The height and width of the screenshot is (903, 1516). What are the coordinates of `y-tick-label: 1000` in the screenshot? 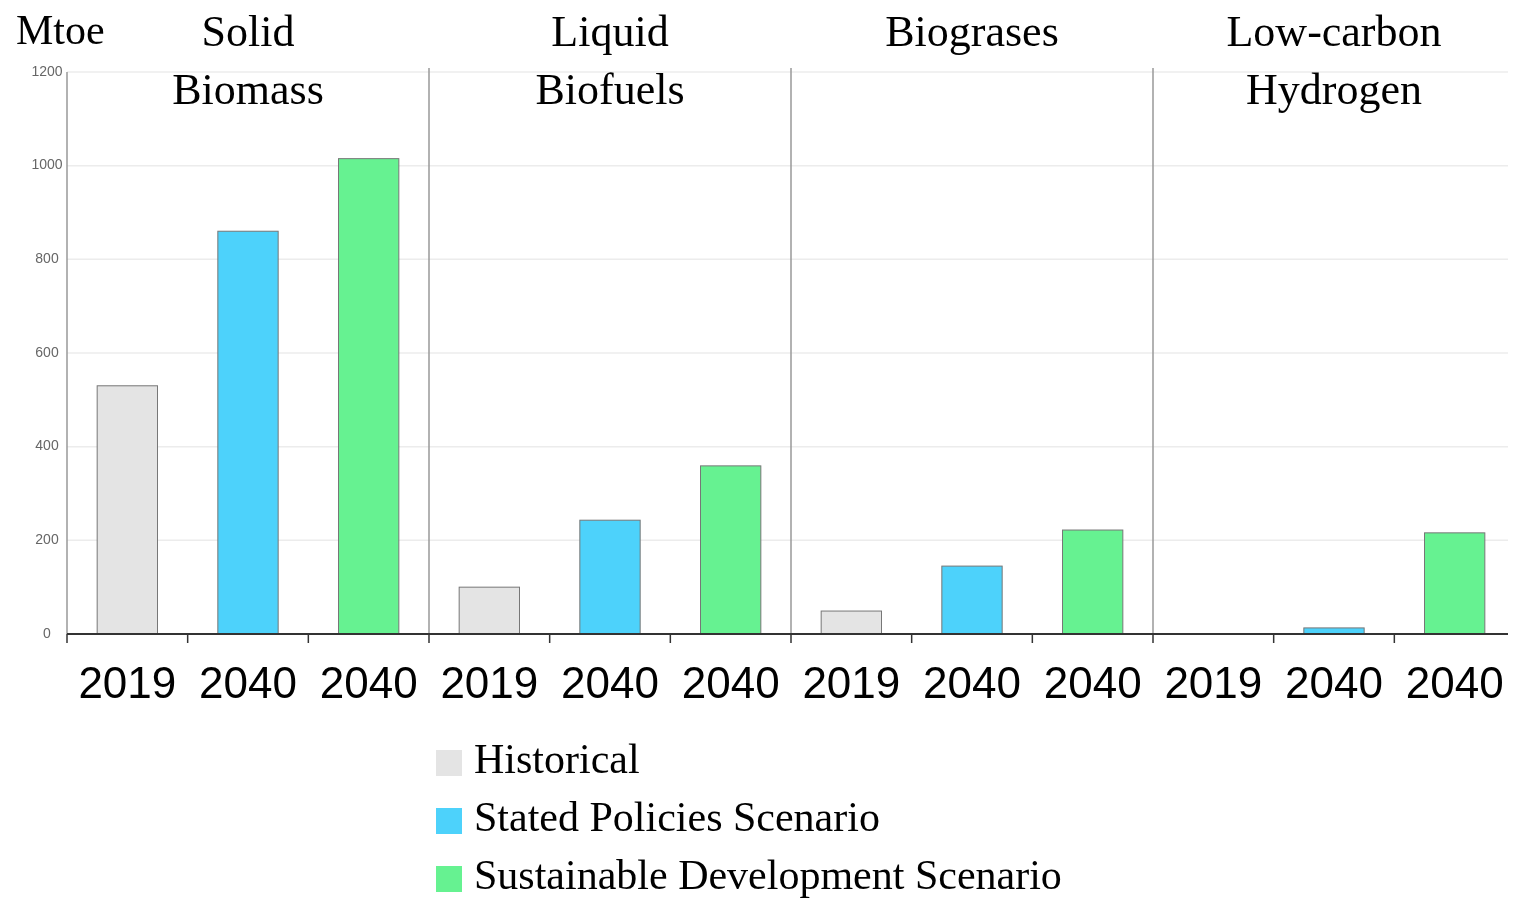 It's located at (47, 164).